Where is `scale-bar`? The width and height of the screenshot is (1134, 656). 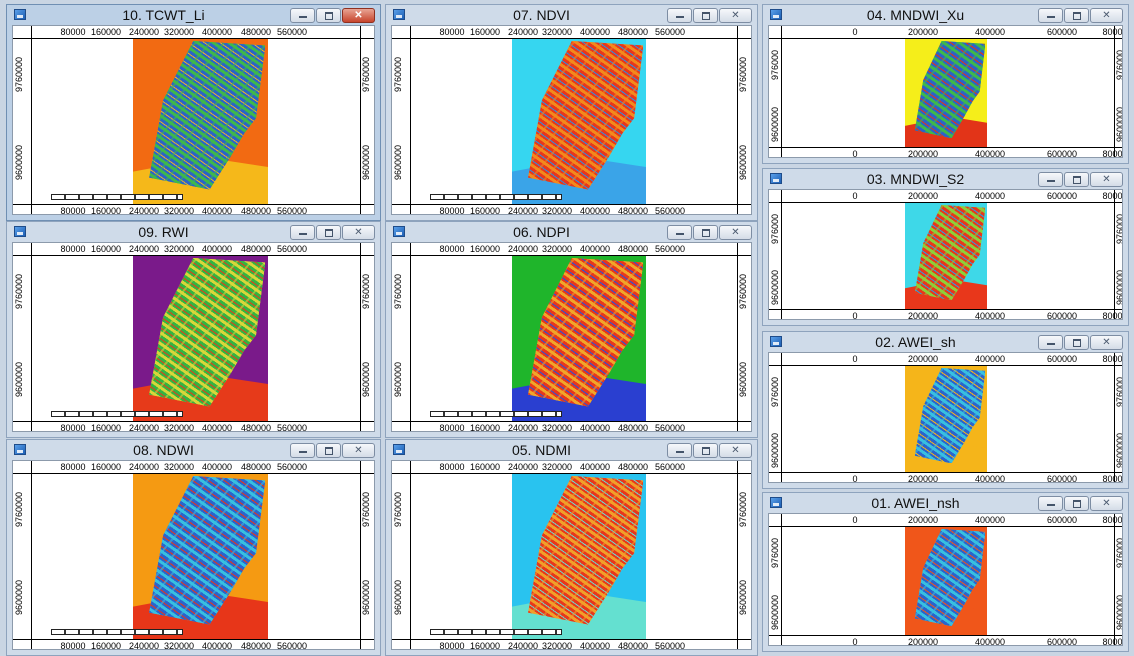
scale-bar is located at coordinates (496, 414).